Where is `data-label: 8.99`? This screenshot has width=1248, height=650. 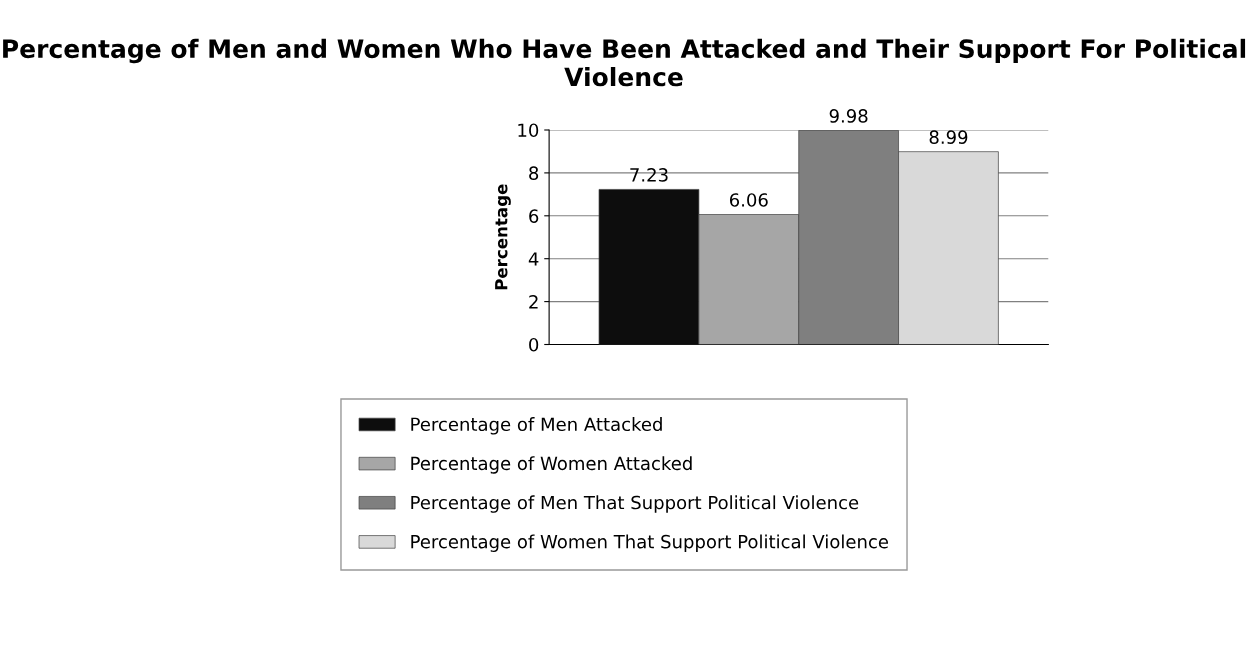 data-label: 8.99 is located at coordinates (948, 137).